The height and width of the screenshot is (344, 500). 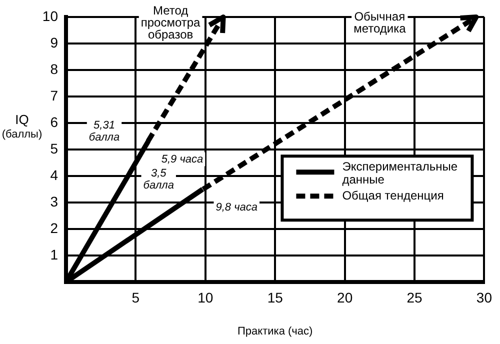 What do you see at coordinates (400, 172) in the screenshot?
I see `legend-label: Экспериментальные данные` at bounding box center [400, 172].